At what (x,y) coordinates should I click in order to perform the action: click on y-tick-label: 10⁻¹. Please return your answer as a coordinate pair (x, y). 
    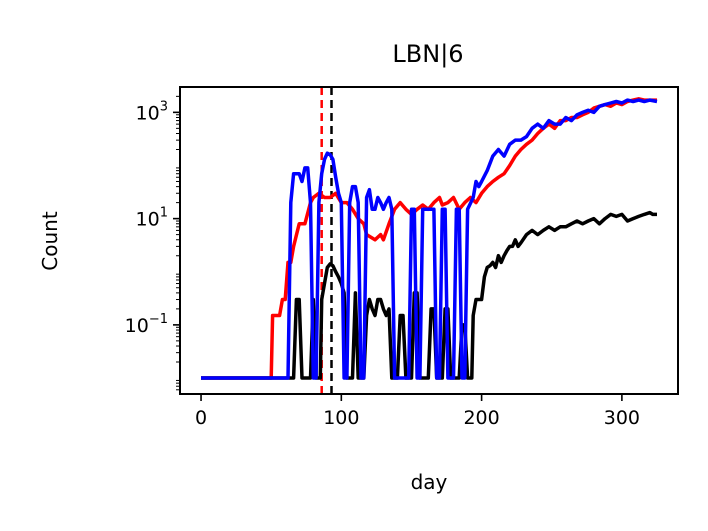
    Looking at the image, I should click on (146, 324).